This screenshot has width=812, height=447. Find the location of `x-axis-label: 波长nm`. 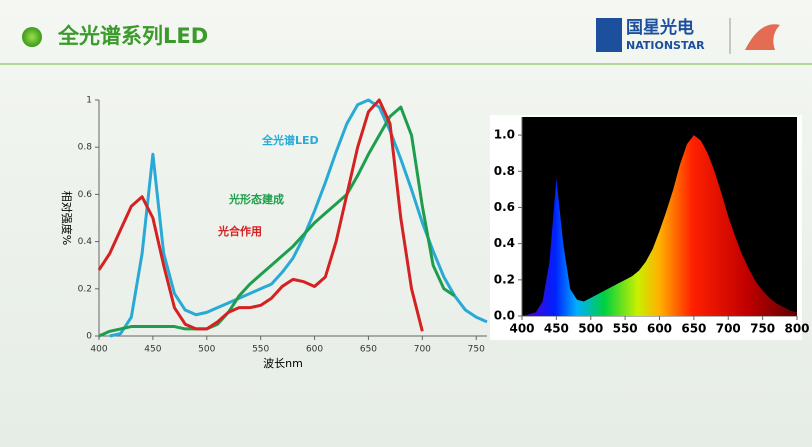

x-axis-label: 波长nm is located at coordinates (283, 363).